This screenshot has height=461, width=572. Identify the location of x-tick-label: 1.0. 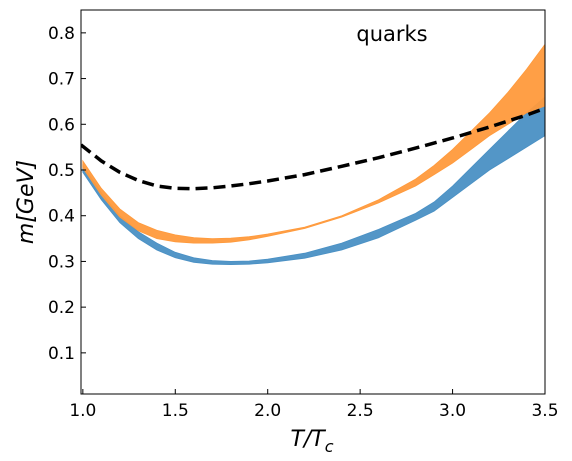
(82, 411).